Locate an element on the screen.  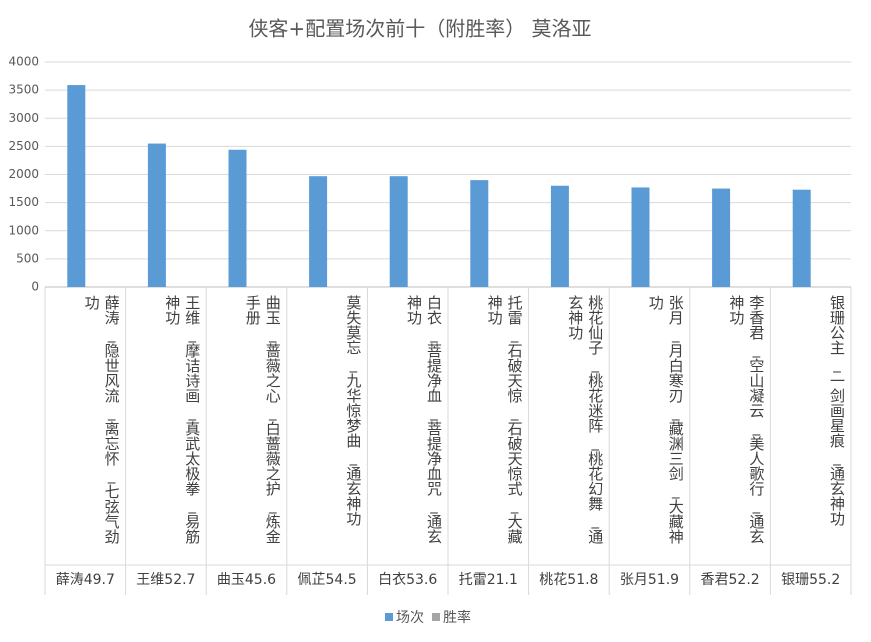
group-label: 香君52.2 is located at coordinates (730, 580).